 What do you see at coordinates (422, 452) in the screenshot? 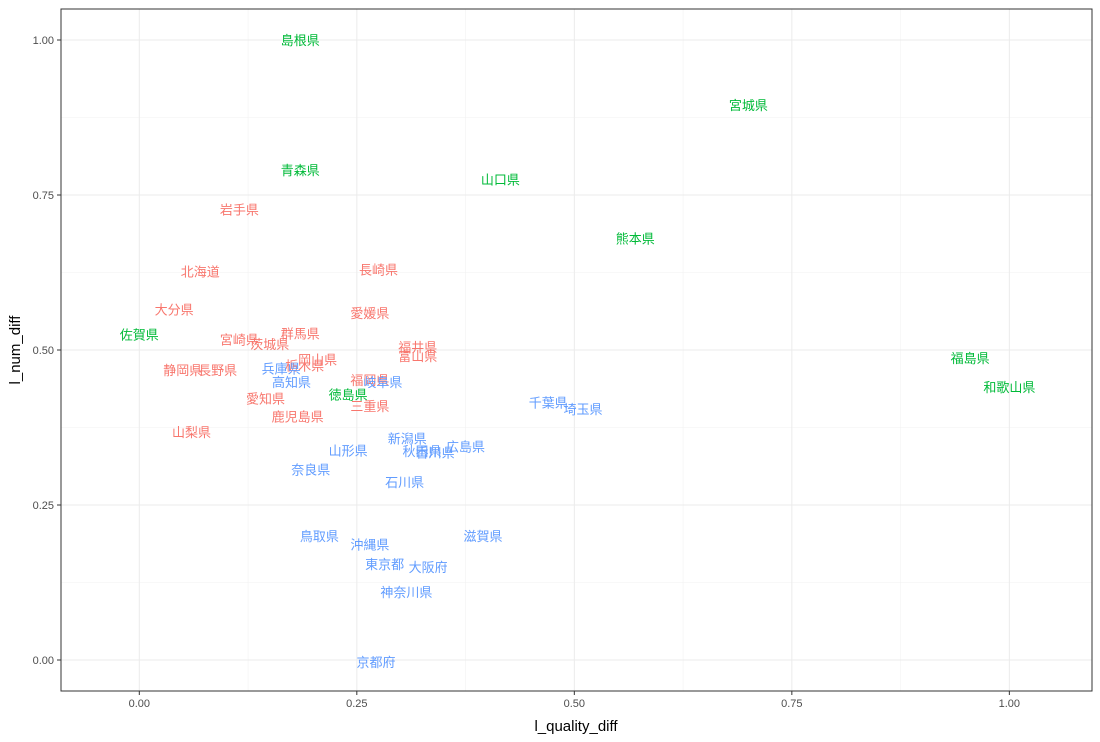
I see `point-label: 秋田県` at bounding box center [422, 452].